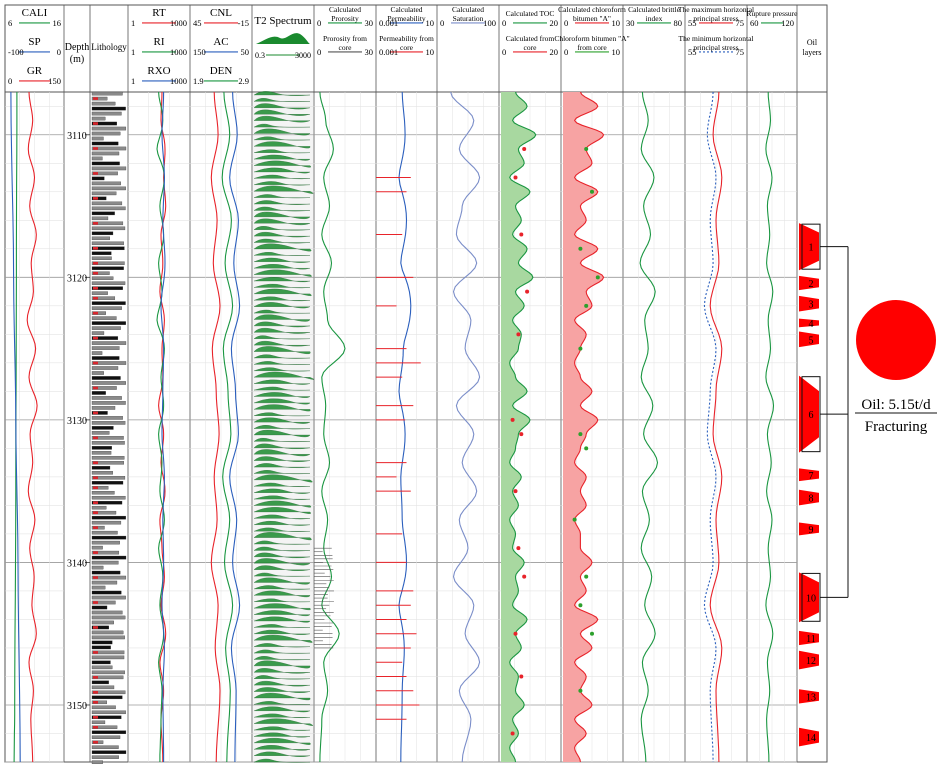  Describe the element at coordinates (284, 427) in the screenshot. I see `t2-spectrum` at that location.